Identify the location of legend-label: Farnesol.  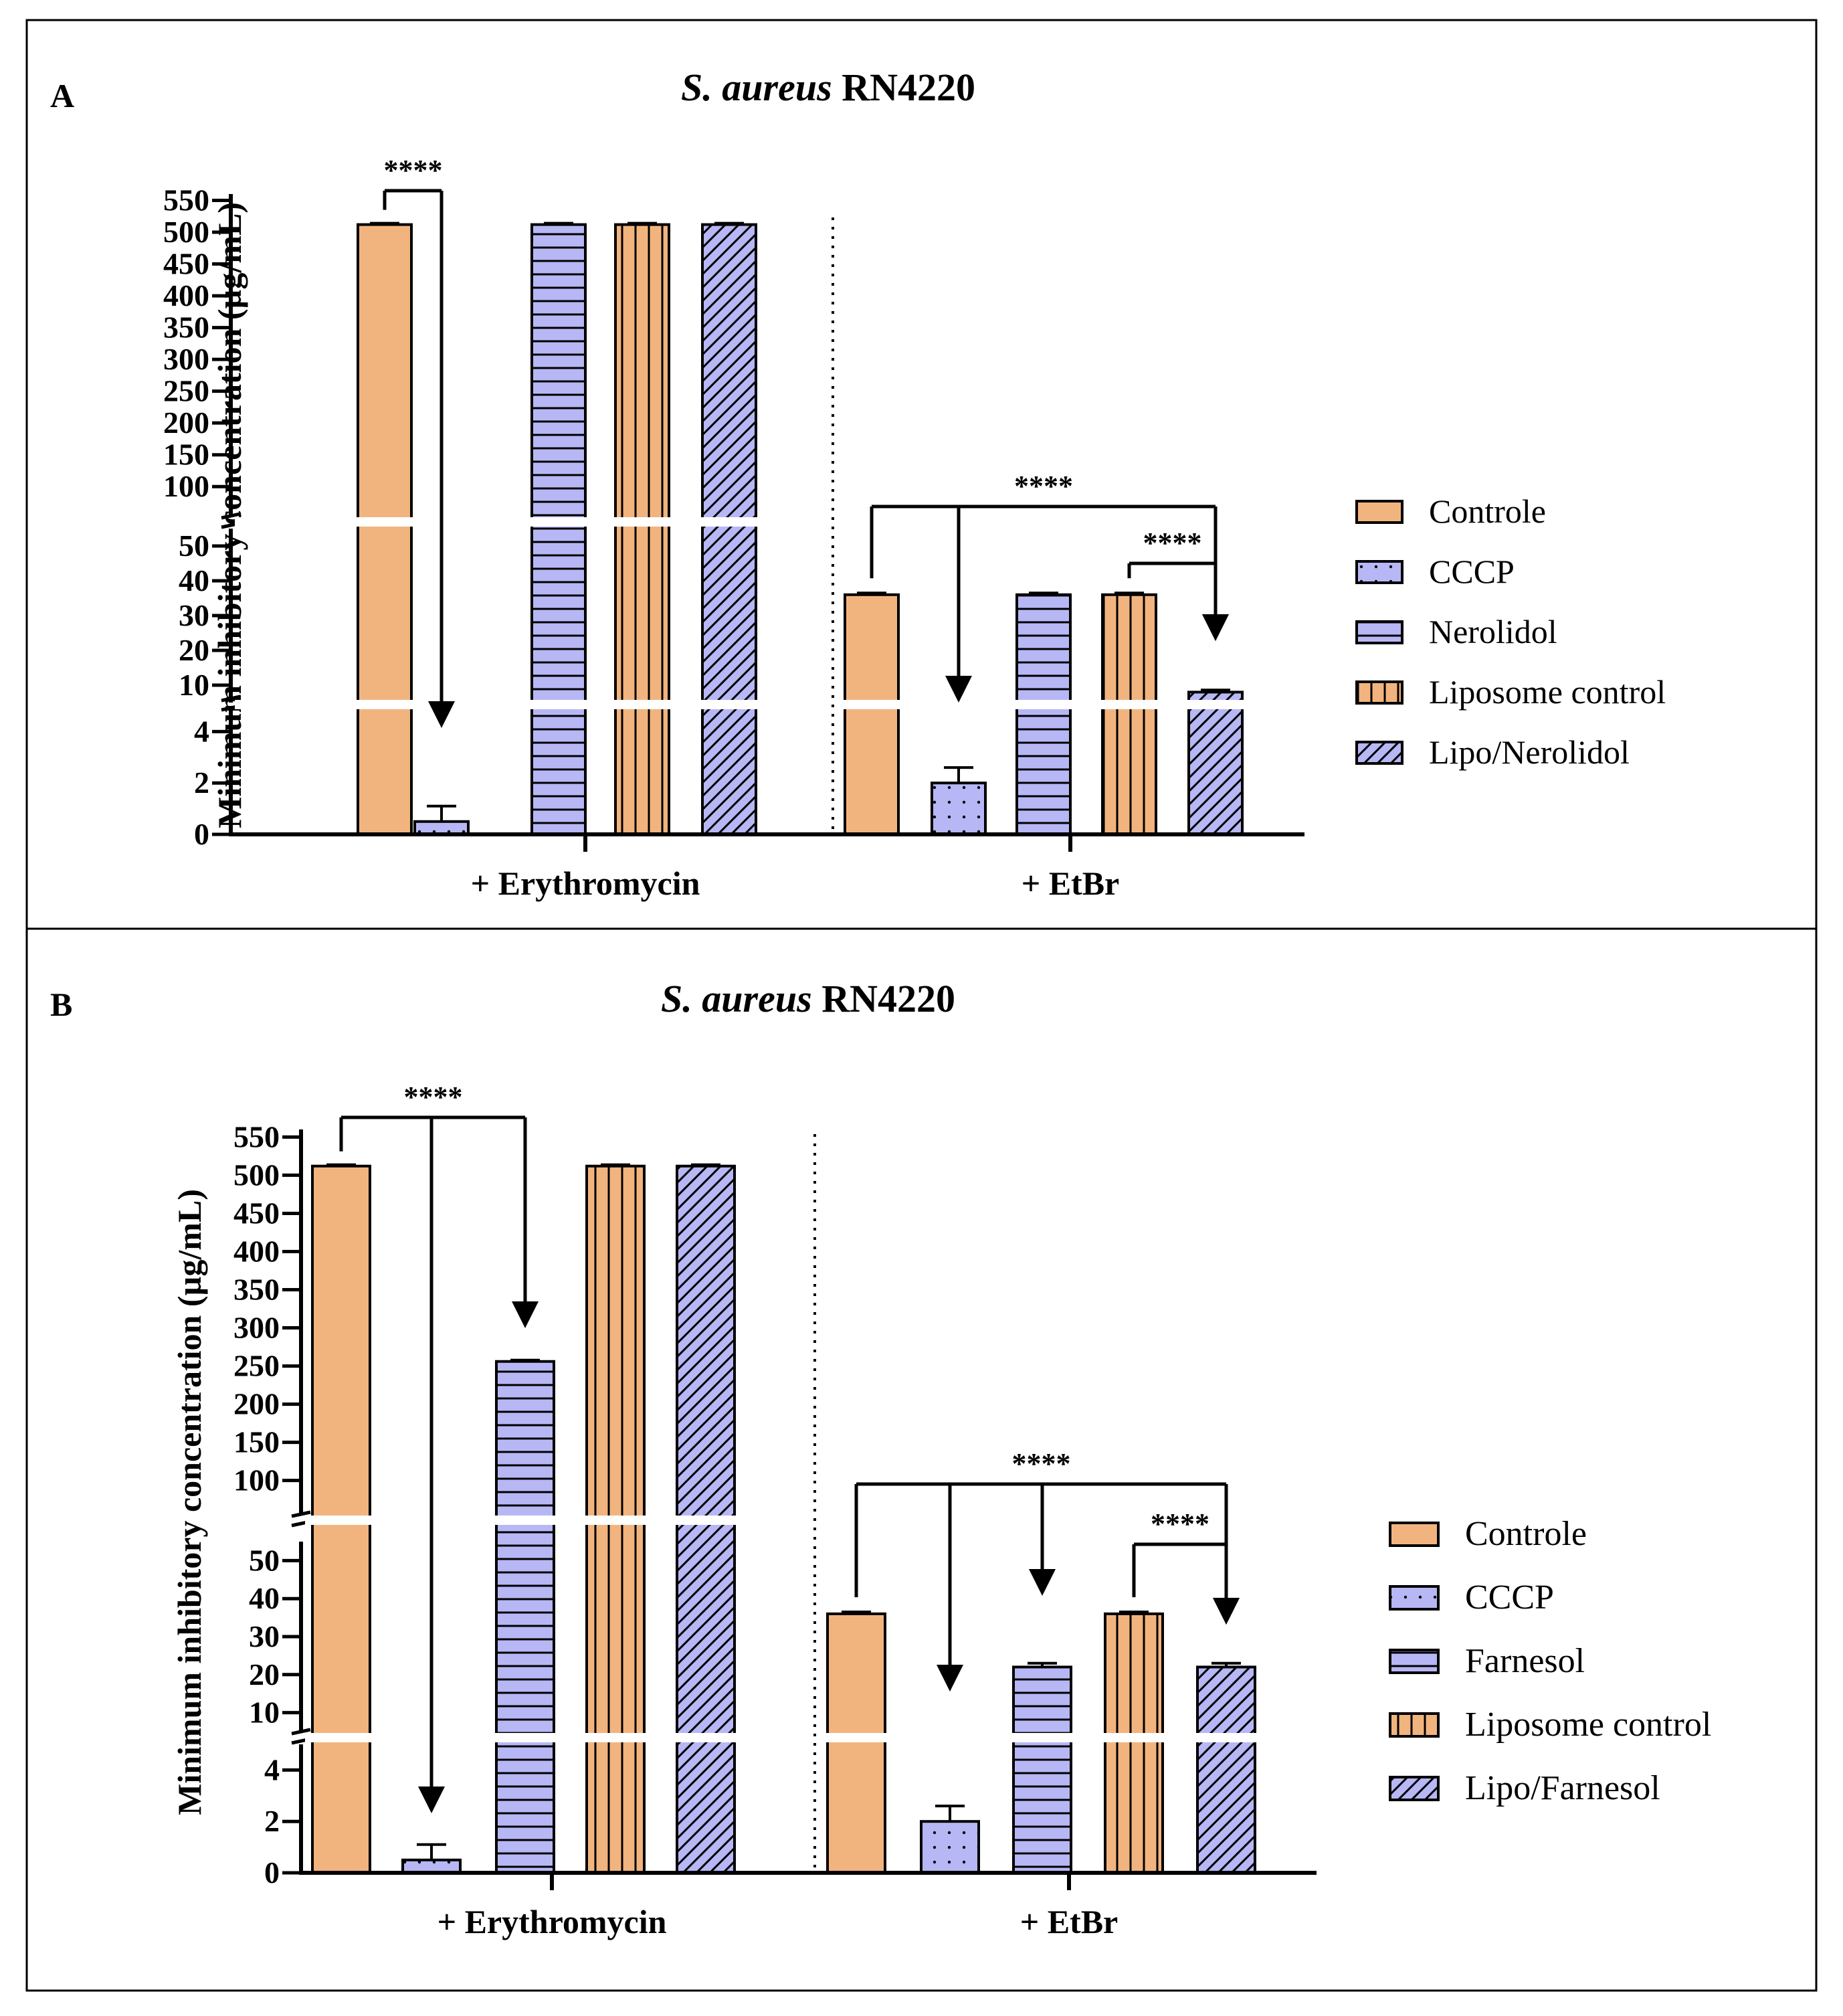
(1525, 1661).